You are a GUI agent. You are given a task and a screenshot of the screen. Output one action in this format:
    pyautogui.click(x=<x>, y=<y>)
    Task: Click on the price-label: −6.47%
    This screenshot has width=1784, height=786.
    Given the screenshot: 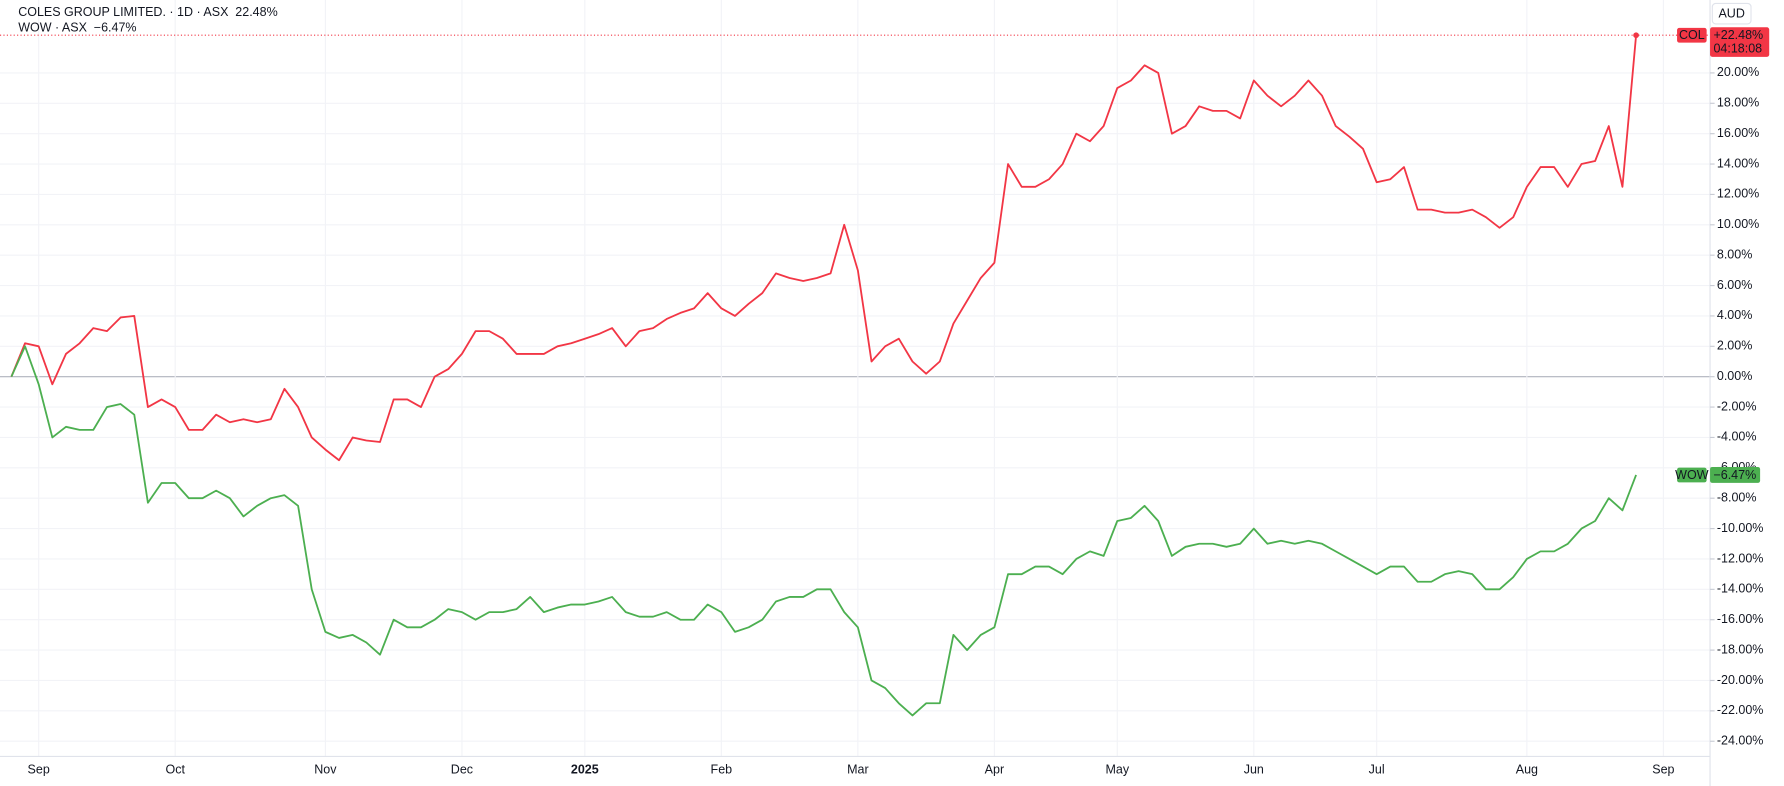 What is the action you would take?
    pyautogui.click(x=1734, y=475)
    